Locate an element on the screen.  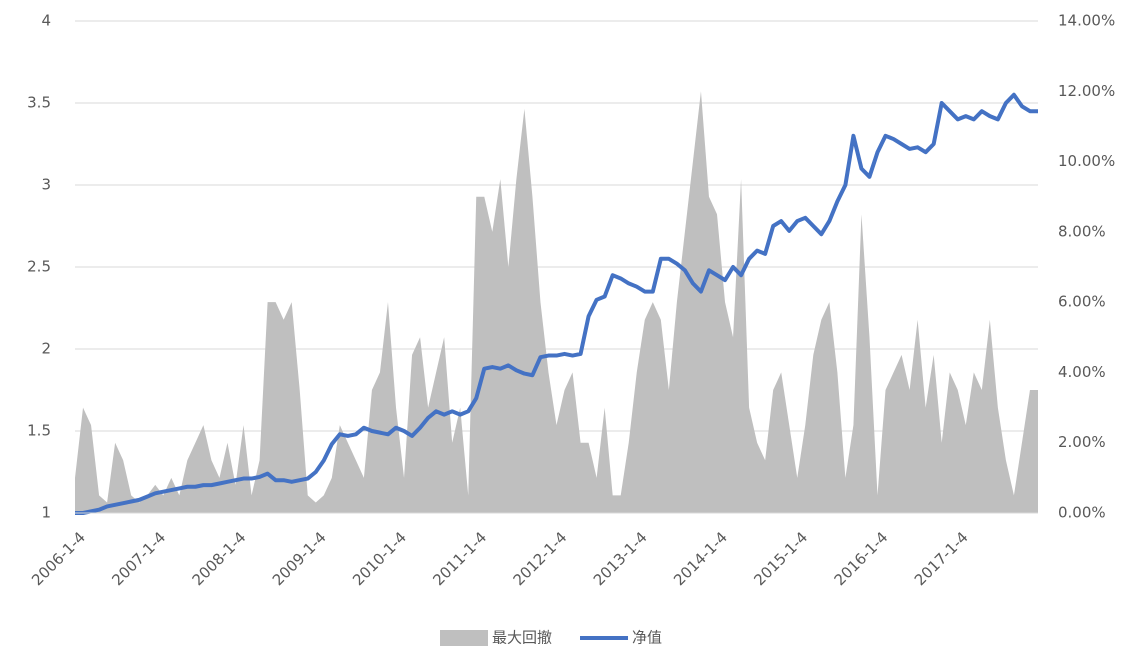
legend-label: 净值 is located at coordinates (647, 638).